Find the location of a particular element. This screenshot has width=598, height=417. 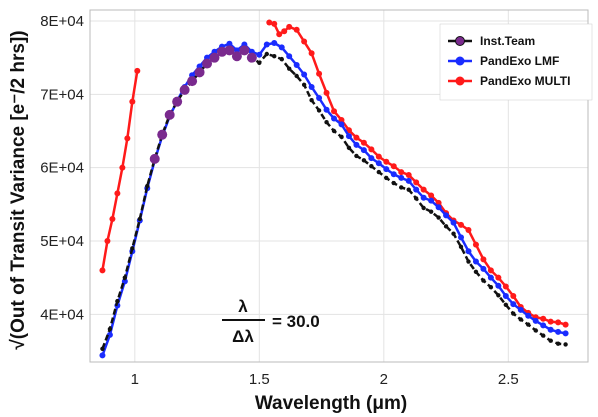

legend-item-pandexo-lmf: PandExo LMF is located at coordinates (503, 61).